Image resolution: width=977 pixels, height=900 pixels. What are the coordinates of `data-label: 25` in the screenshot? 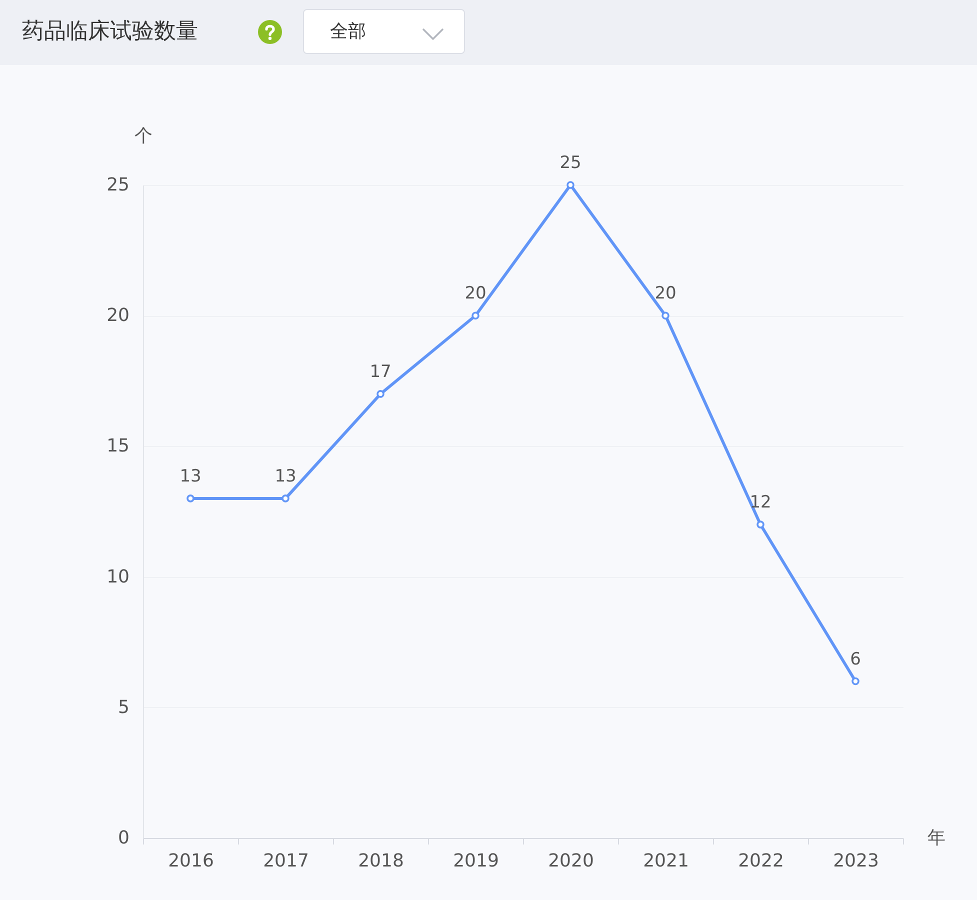 It's located at (571, 163).